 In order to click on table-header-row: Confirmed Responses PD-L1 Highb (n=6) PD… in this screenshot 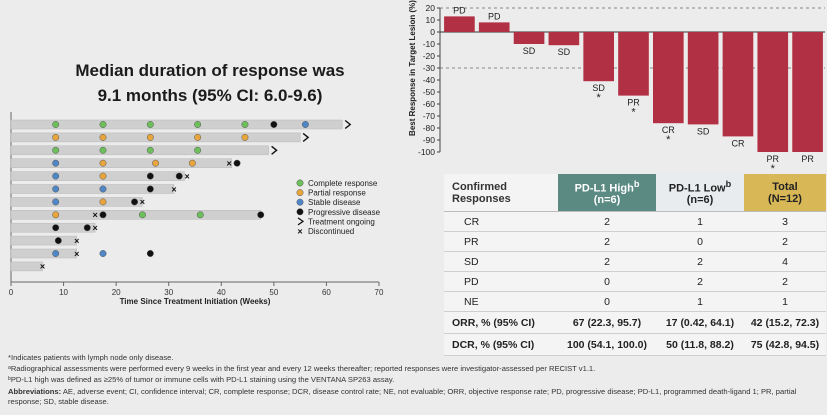, I will do `click(635, 193)`.